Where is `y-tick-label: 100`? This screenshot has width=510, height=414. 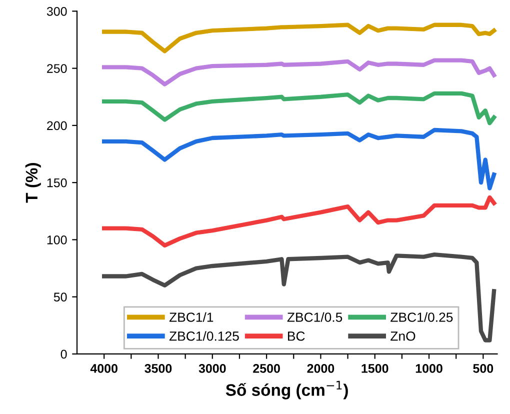
y-tick-label: 100 is located at coordinates (57, 240).